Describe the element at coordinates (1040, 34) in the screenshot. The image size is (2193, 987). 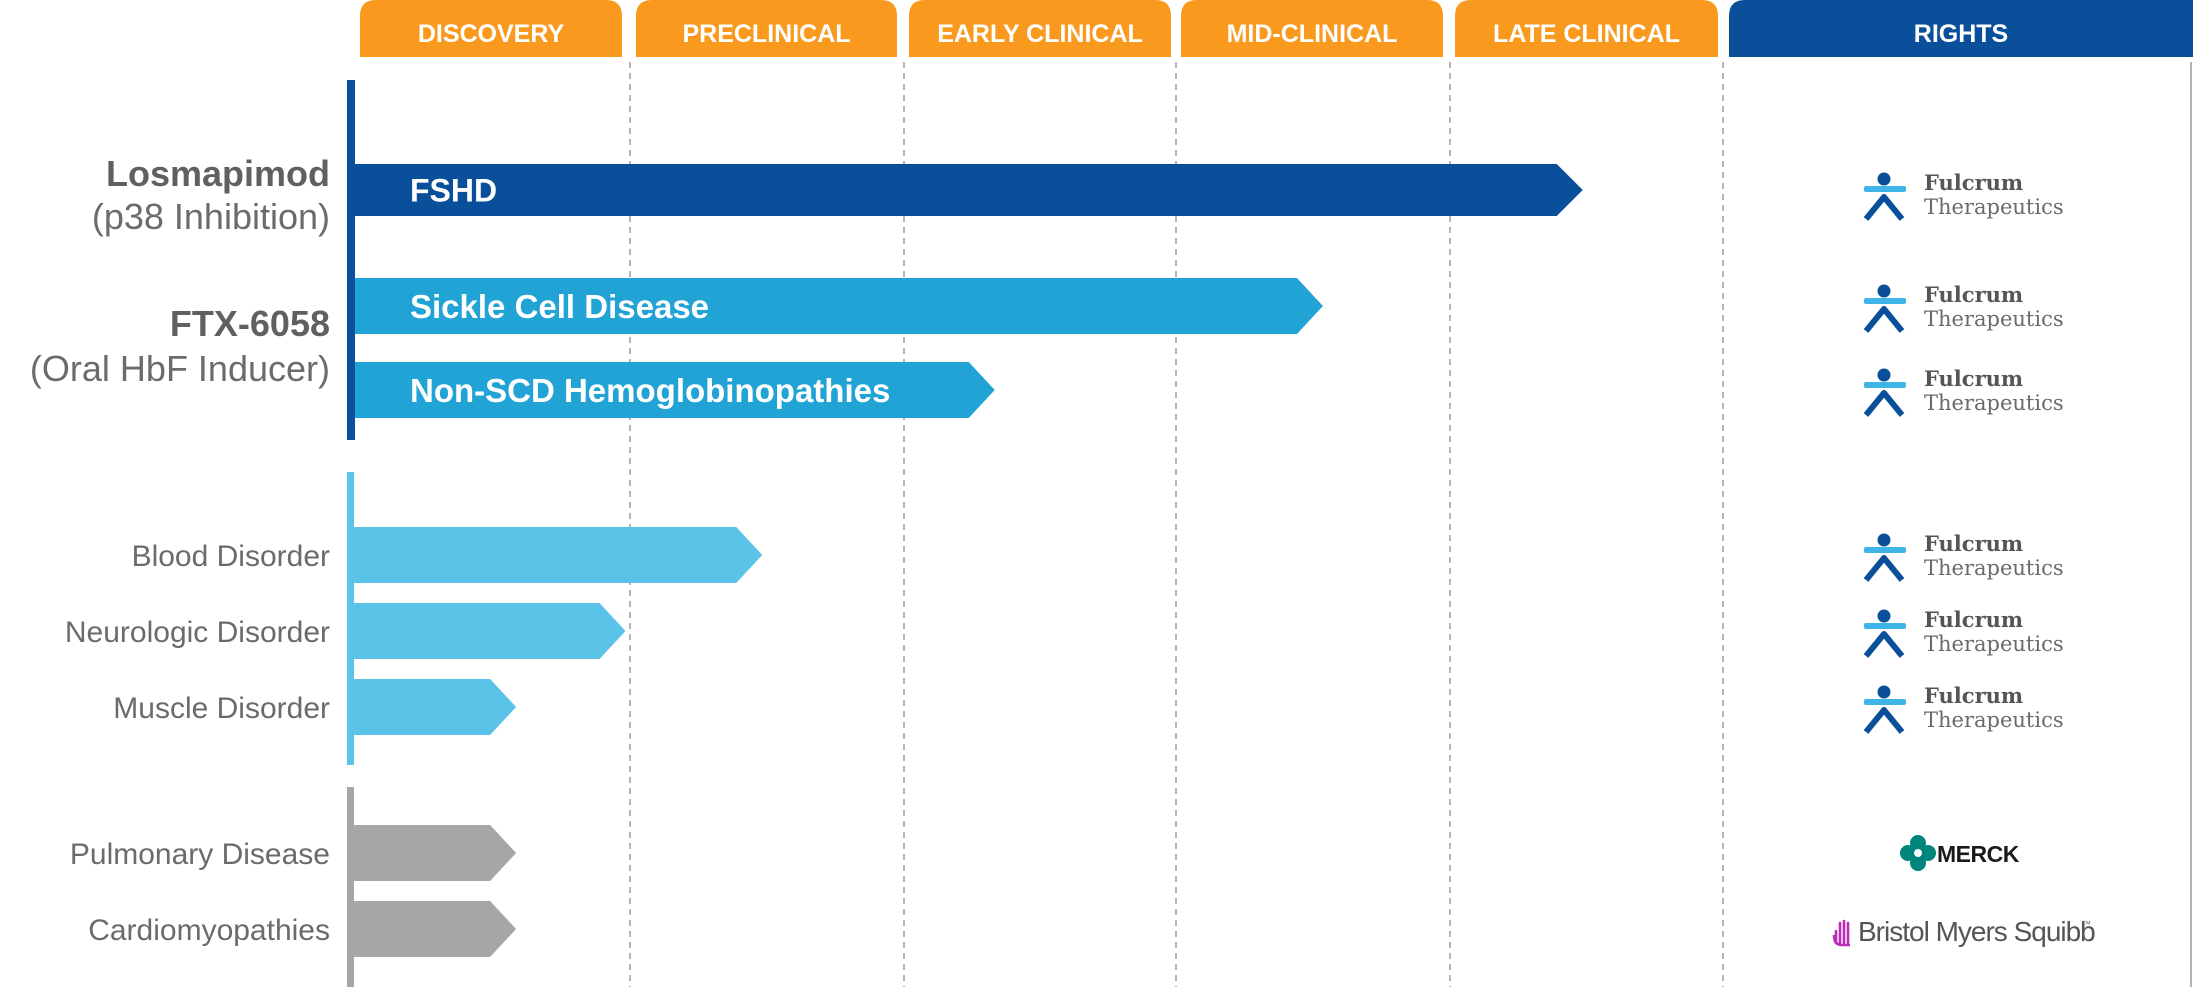
I see `stage-header-label: EARLY CLINICAL` at that location.